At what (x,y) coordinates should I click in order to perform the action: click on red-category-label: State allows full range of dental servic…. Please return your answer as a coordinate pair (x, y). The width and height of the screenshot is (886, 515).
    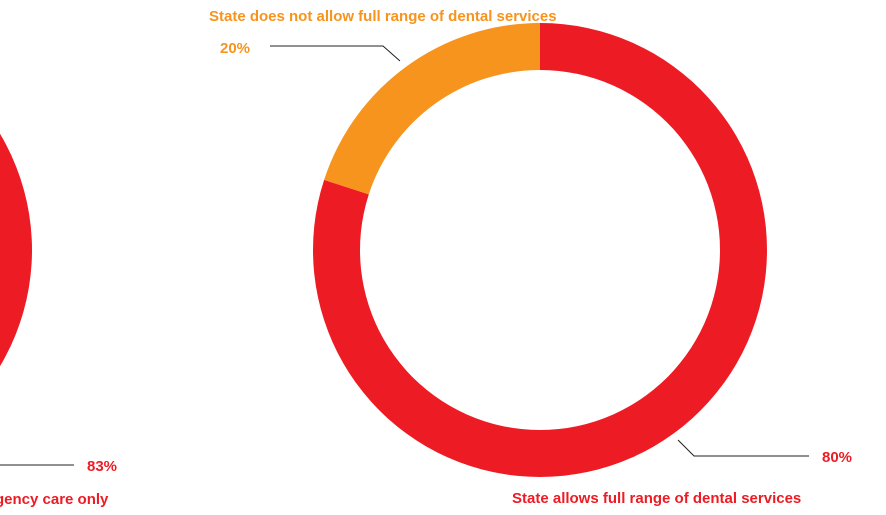
    Looking at the image, I should click on (656, 498).